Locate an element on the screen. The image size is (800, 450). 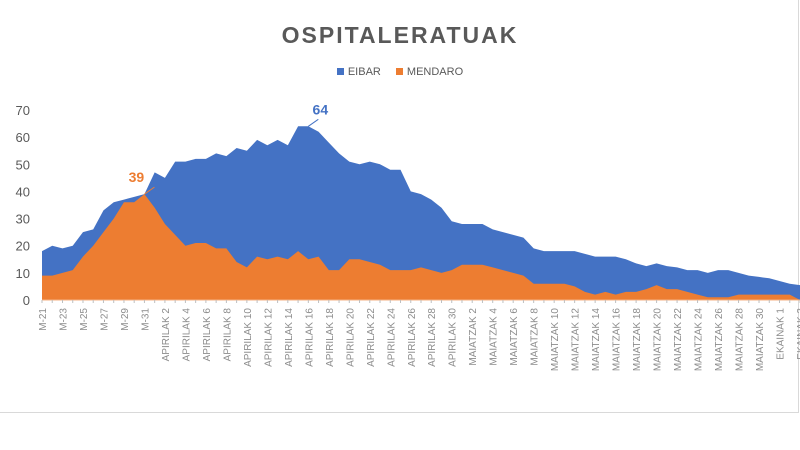
x-tick-label: MAIATZAK 12 is located at coordinates (576, 340).